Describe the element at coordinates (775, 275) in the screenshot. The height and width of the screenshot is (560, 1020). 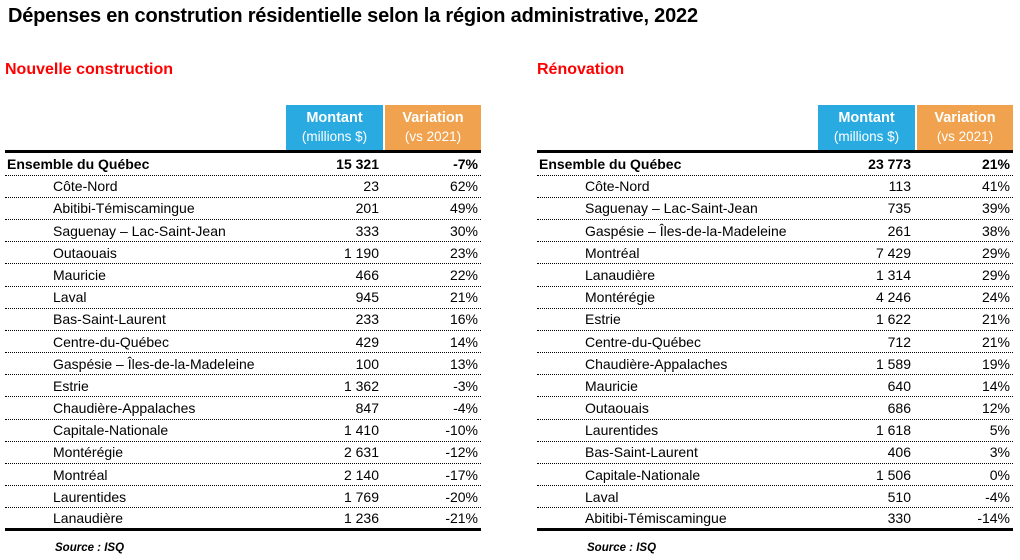
I see `table-row: Lanaudière 1 314 29%` at that location.